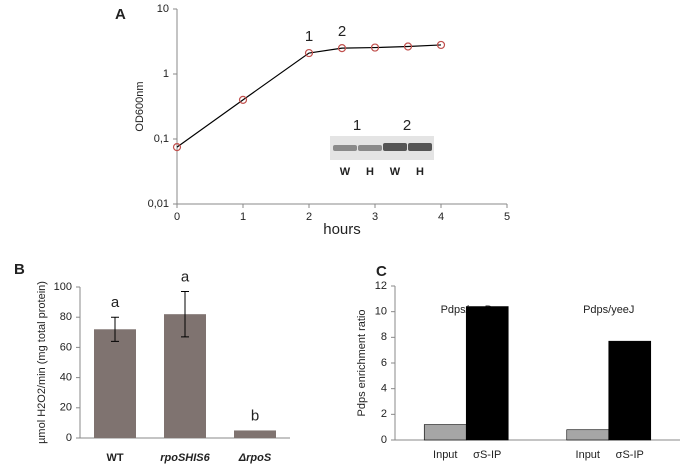 This screenshot has height=466, width=685. Describe the element at coordinates (63, 287) in the screenshot. I see `y-tick-label: 100` at that location.